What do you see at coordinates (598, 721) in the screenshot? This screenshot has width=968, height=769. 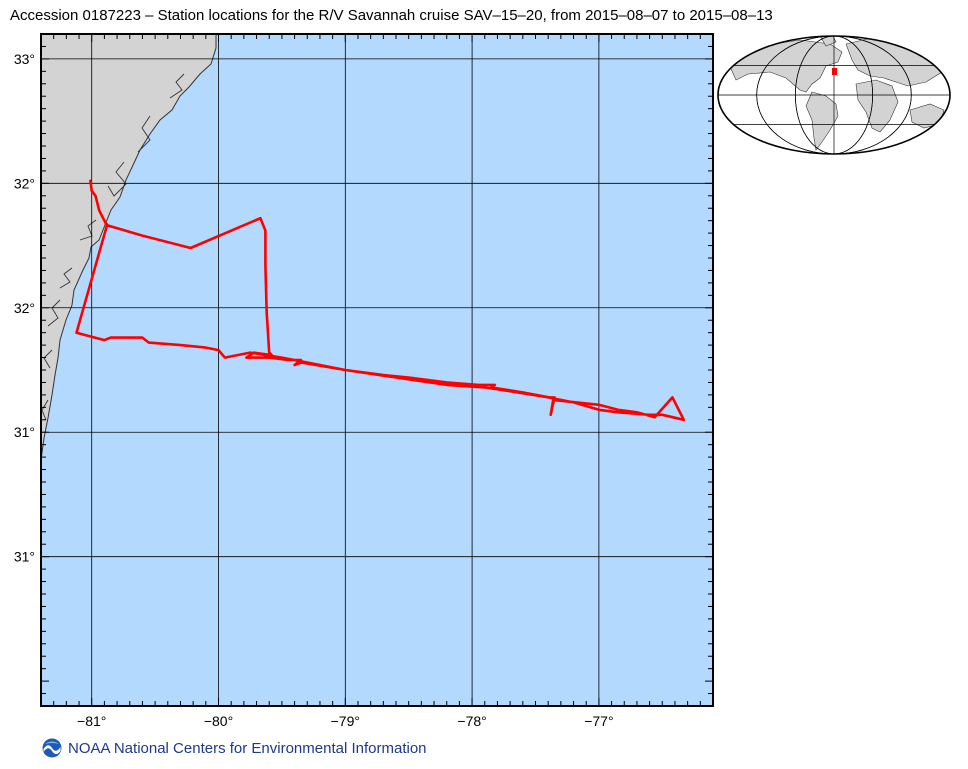 I see `x-tick-label: −77°` at bounding box center [598, 721].